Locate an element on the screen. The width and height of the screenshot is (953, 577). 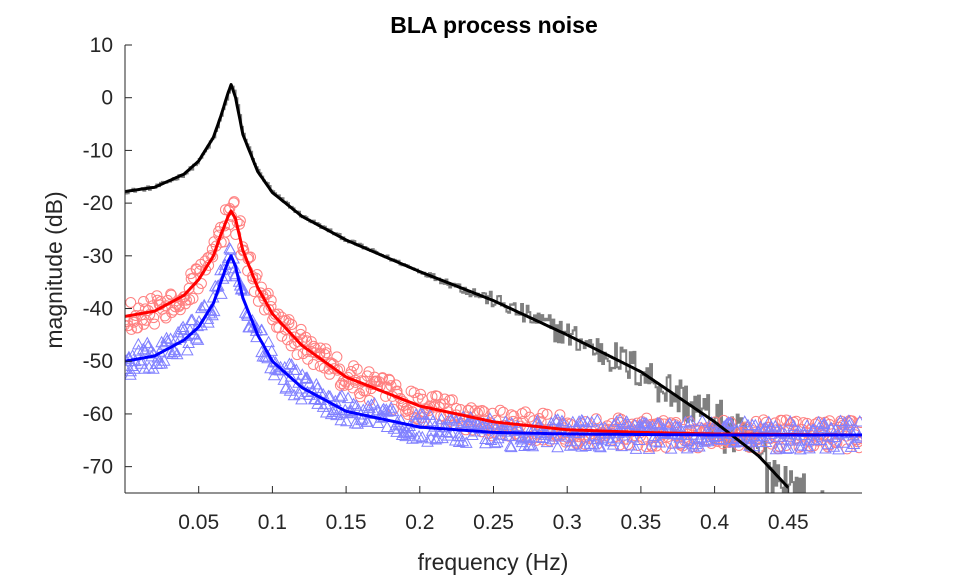
y-axis-label: magnitude (dB) is located at coordinates (54, 269).